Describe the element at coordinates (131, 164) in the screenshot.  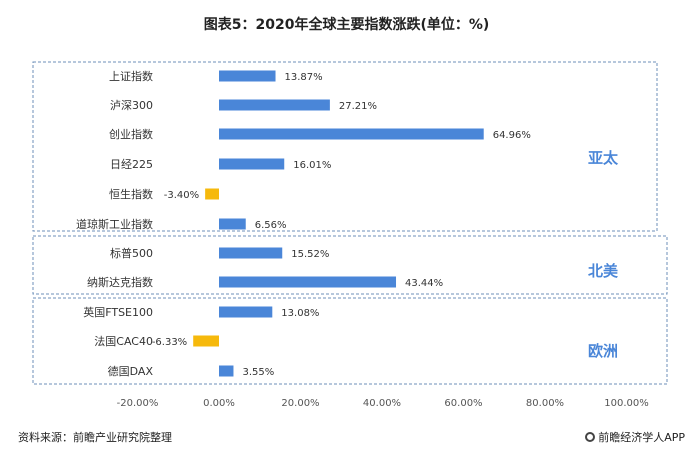
I see `category-label-3: 日经225` at that location.